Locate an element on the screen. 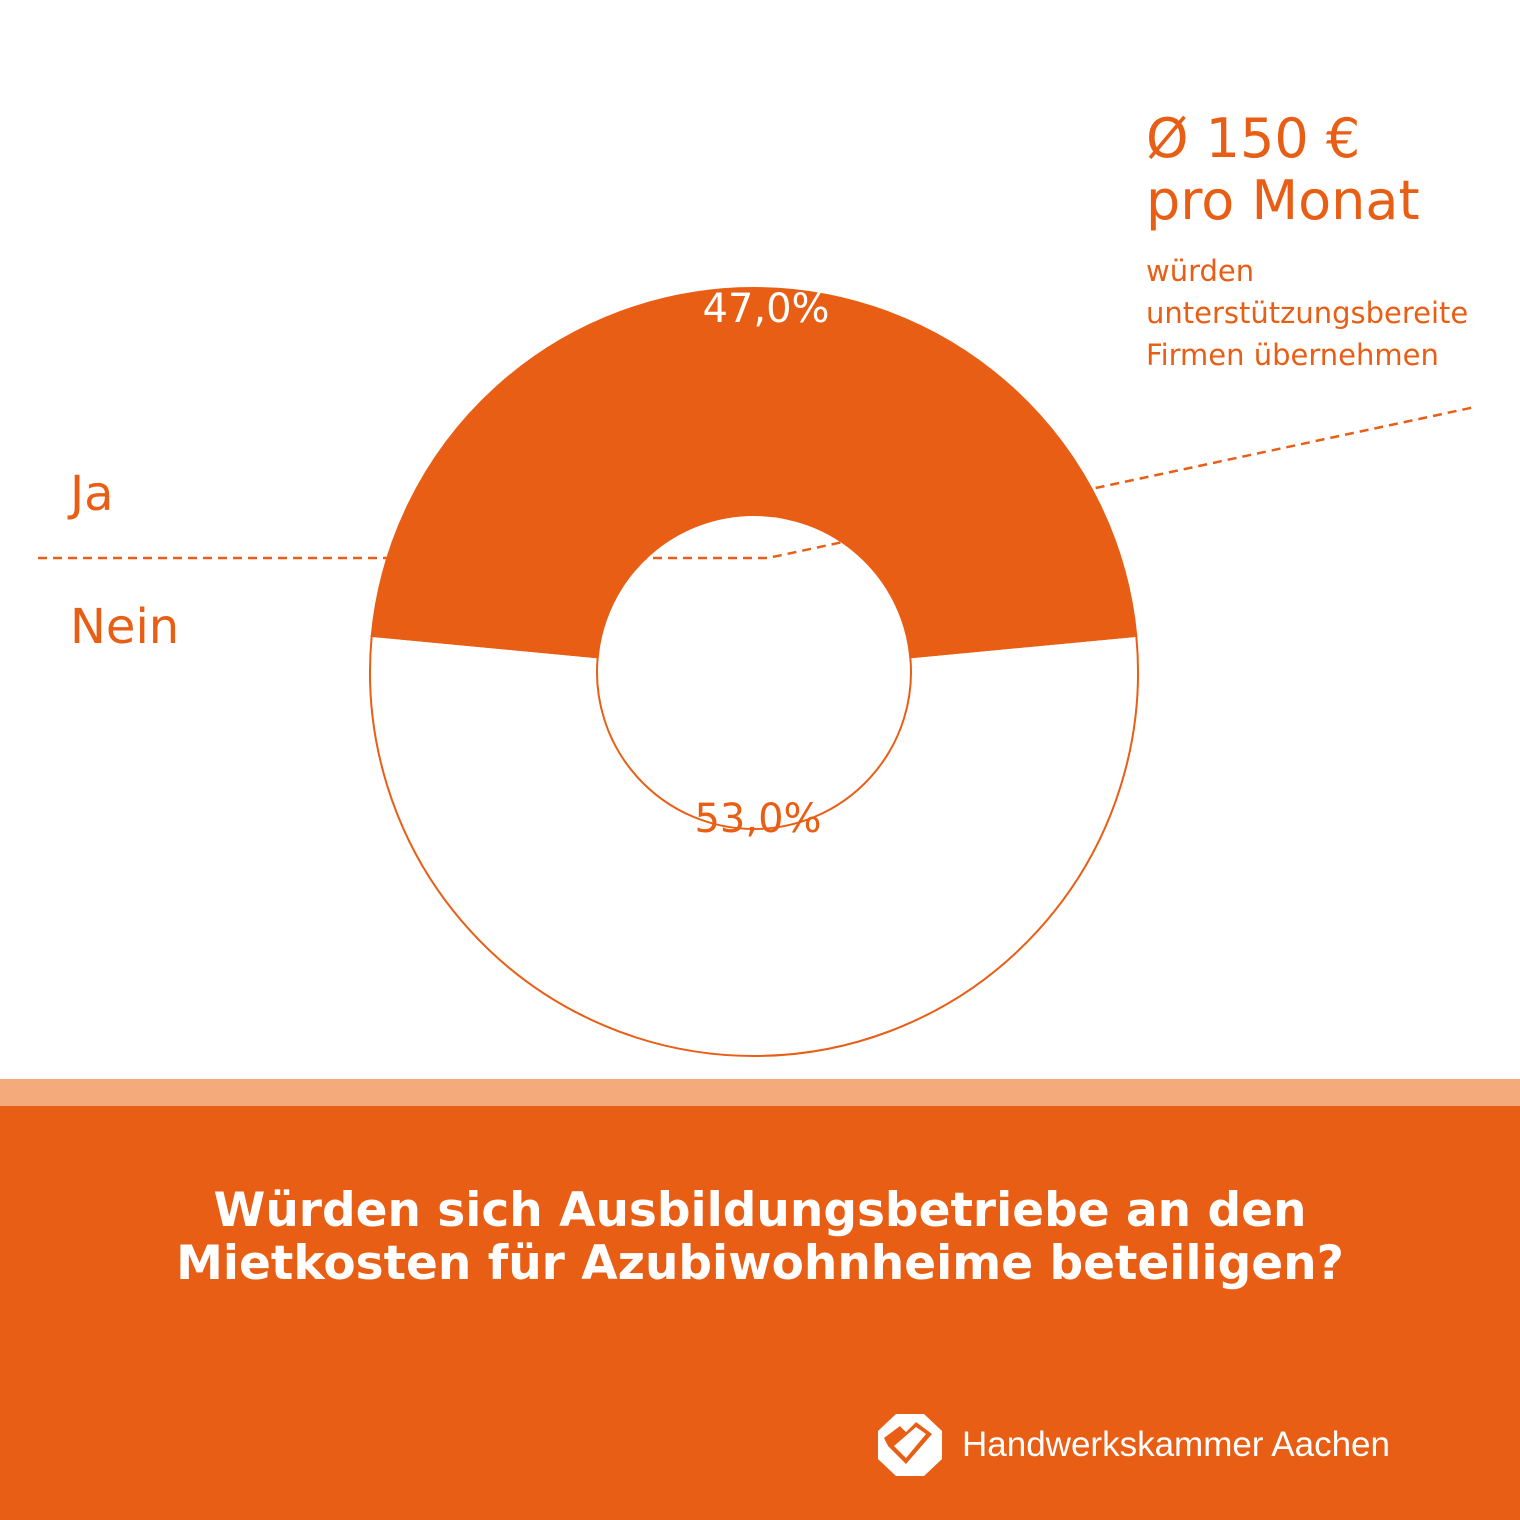  callout-period: pro Monat is located at coordinates (1283, 200).